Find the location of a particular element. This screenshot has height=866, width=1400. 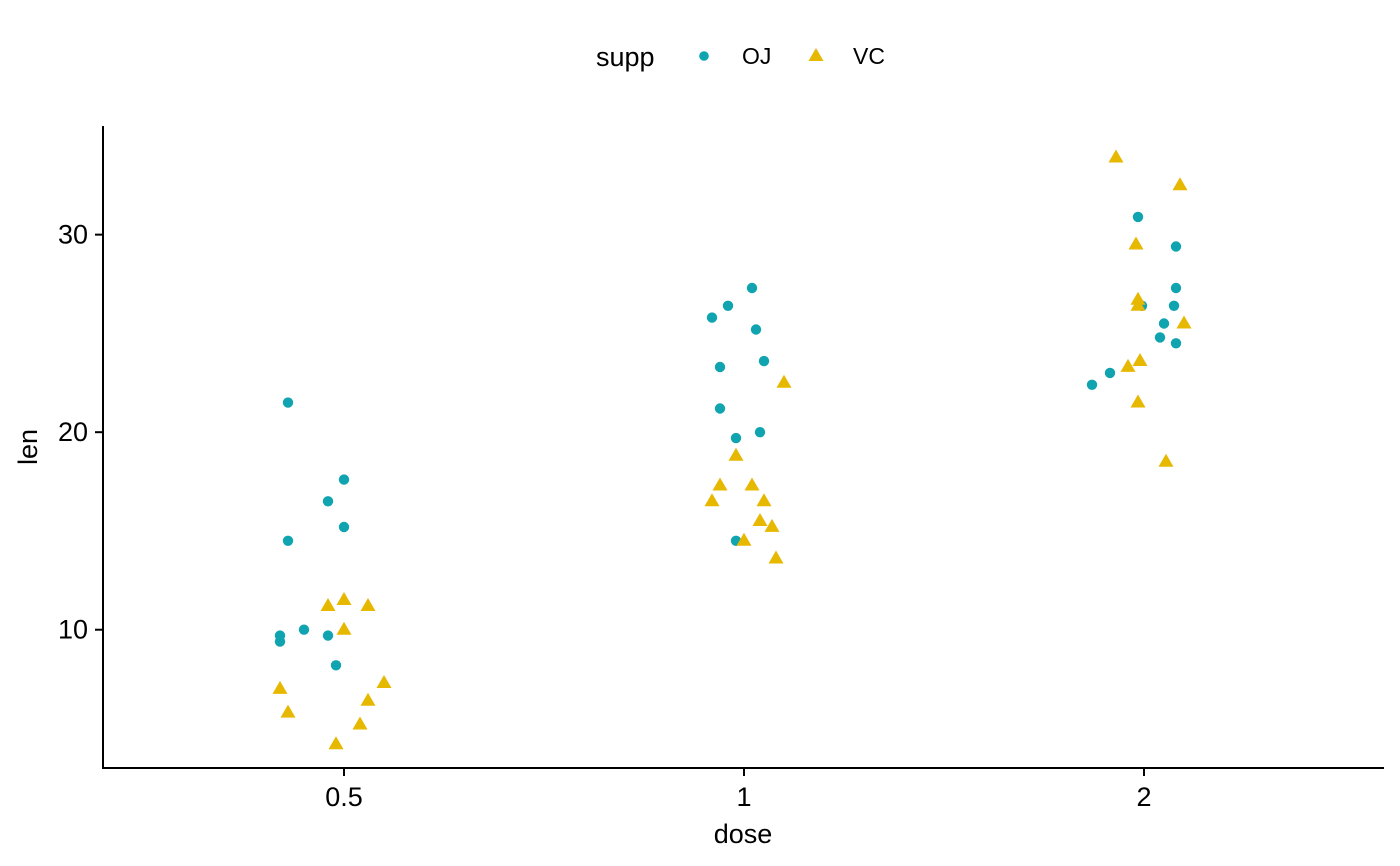

x-tick-label: 1 is located at coordinates (743, 797).